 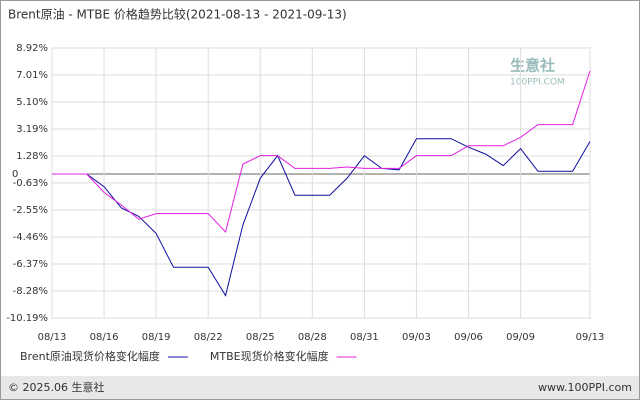 I want to click on y-tick-label: 1.28%, so click(x=32, y=156).